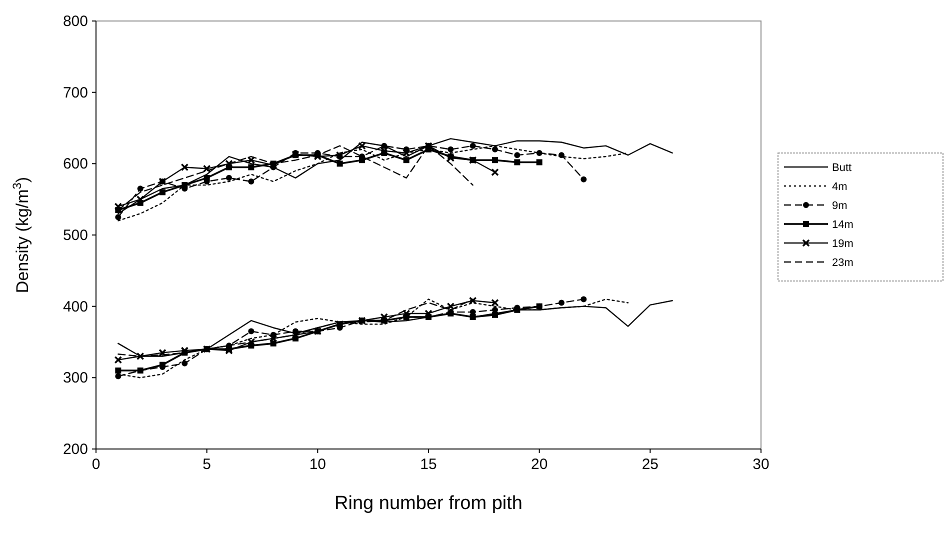  What do you see at coordinates (650, 464) in the screenshot?
I see `x-tick-label: 25` at bounding box center [650, 464].